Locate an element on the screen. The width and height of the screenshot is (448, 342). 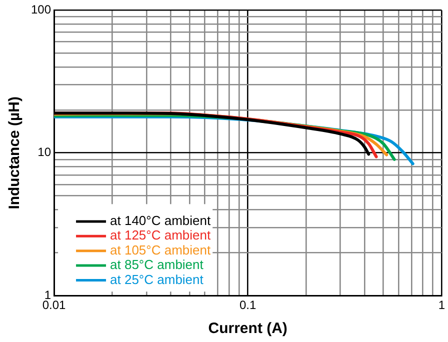
y-axis-title: Inductance (µH) is located at coordinates (15, 153).